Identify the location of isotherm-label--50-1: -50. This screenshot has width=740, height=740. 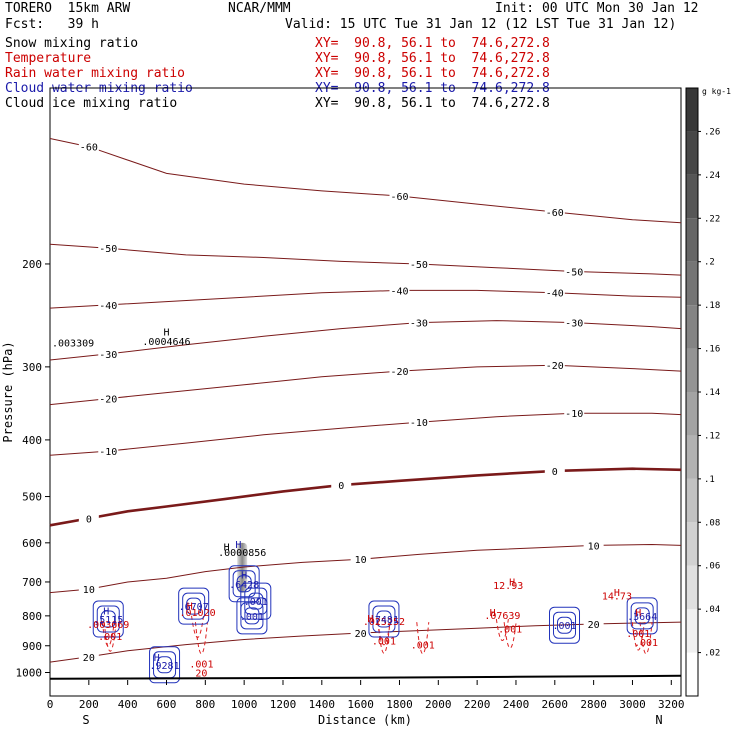
(419, 265).